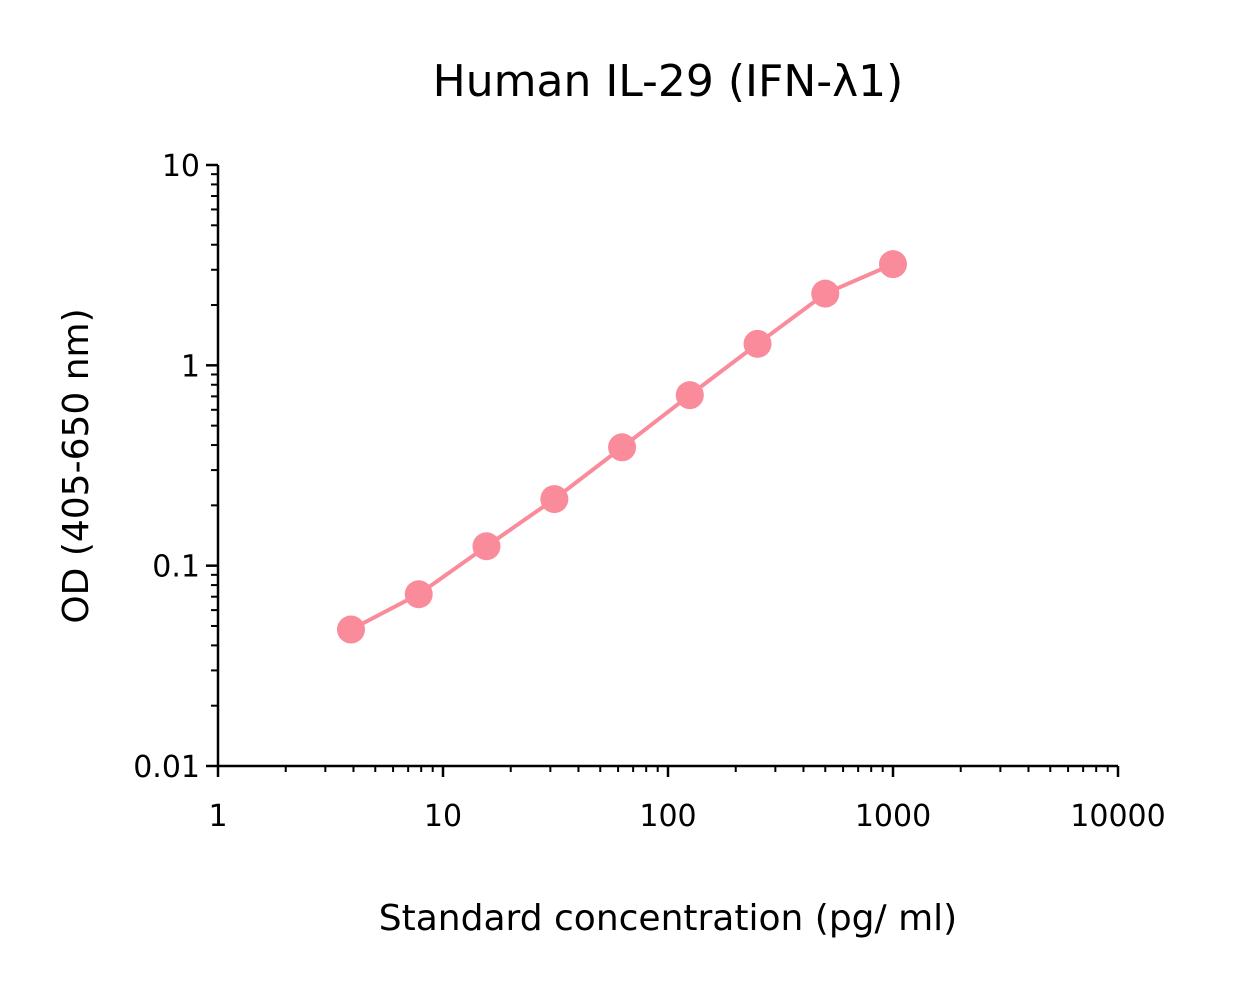  What do you see at coordinates (443, 816) in the screenshot?
I see `x-tick-label: 10` at bounding box center [443, 816].